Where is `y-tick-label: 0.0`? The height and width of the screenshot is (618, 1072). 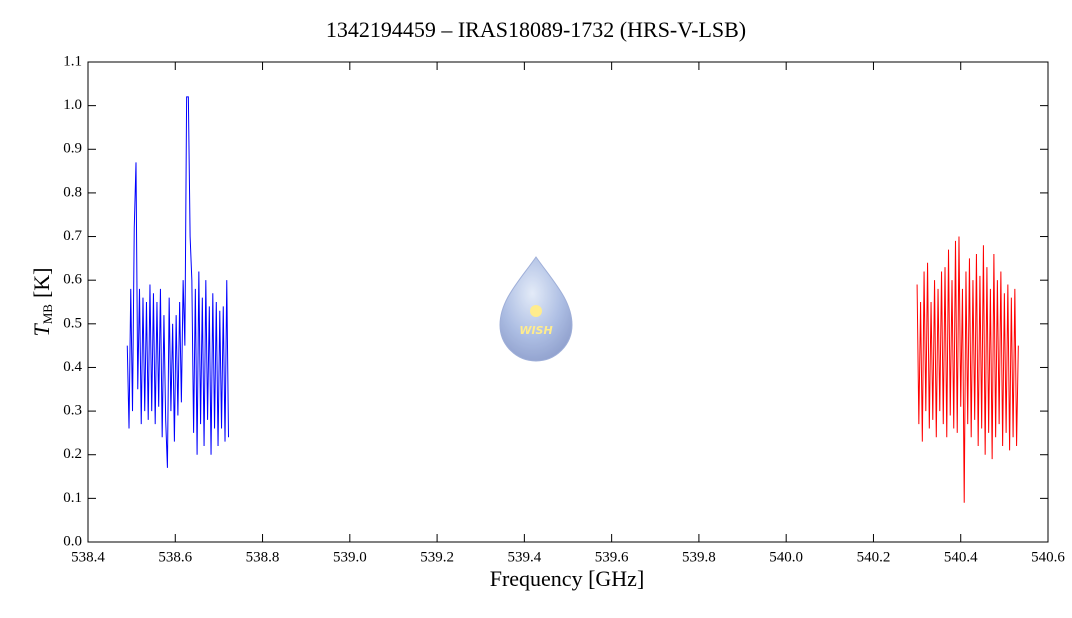
y-tick-label: 0.0 is located at coordinates (72, 541).